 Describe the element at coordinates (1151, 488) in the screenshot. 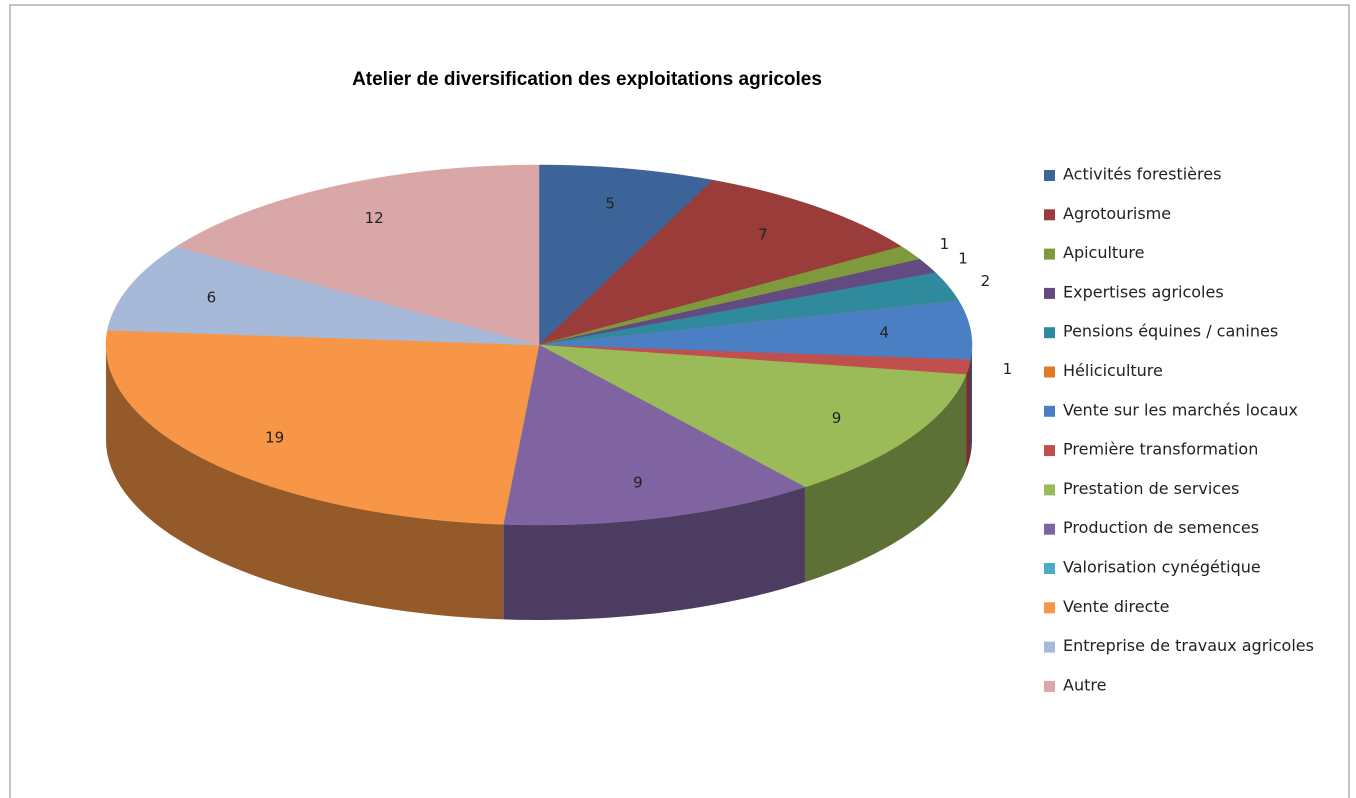

I see `legend-label: Prestation de services` at that location.